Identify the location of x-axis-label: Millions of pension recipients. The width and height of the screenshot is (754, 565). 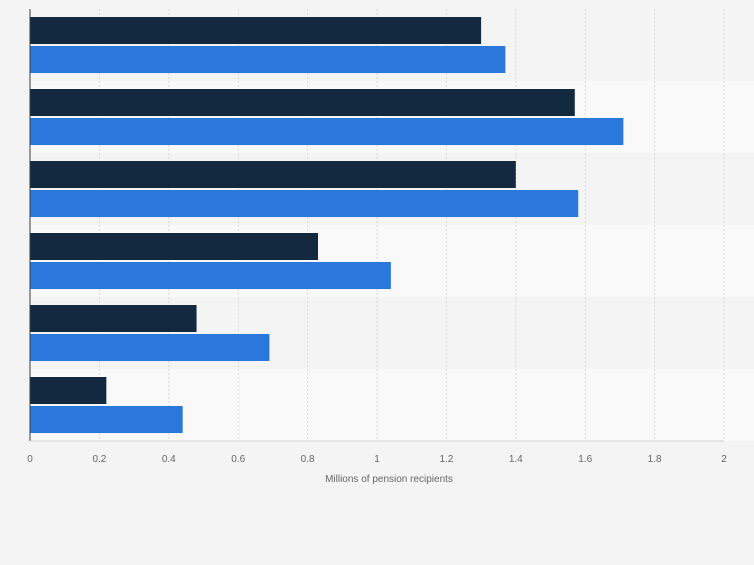
(389, 479).